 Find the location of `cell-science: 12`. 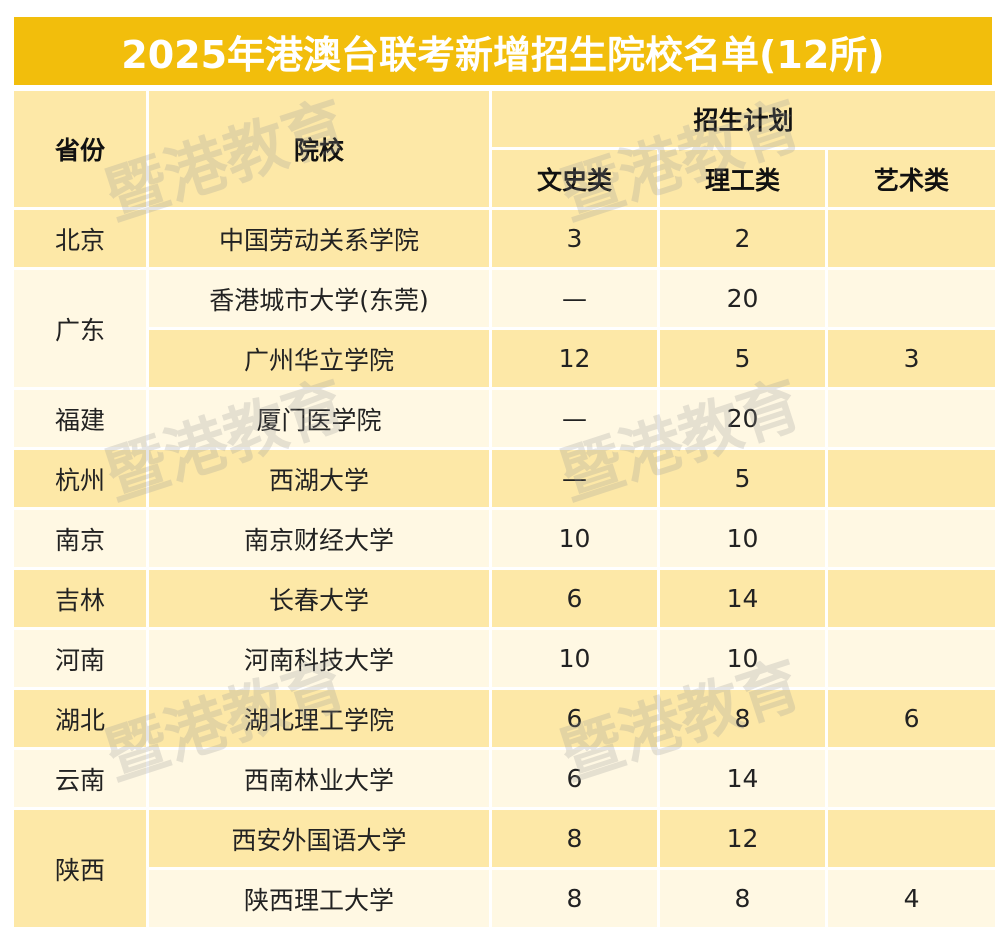

cell-science: 12 is located at coordinates (742, 838).